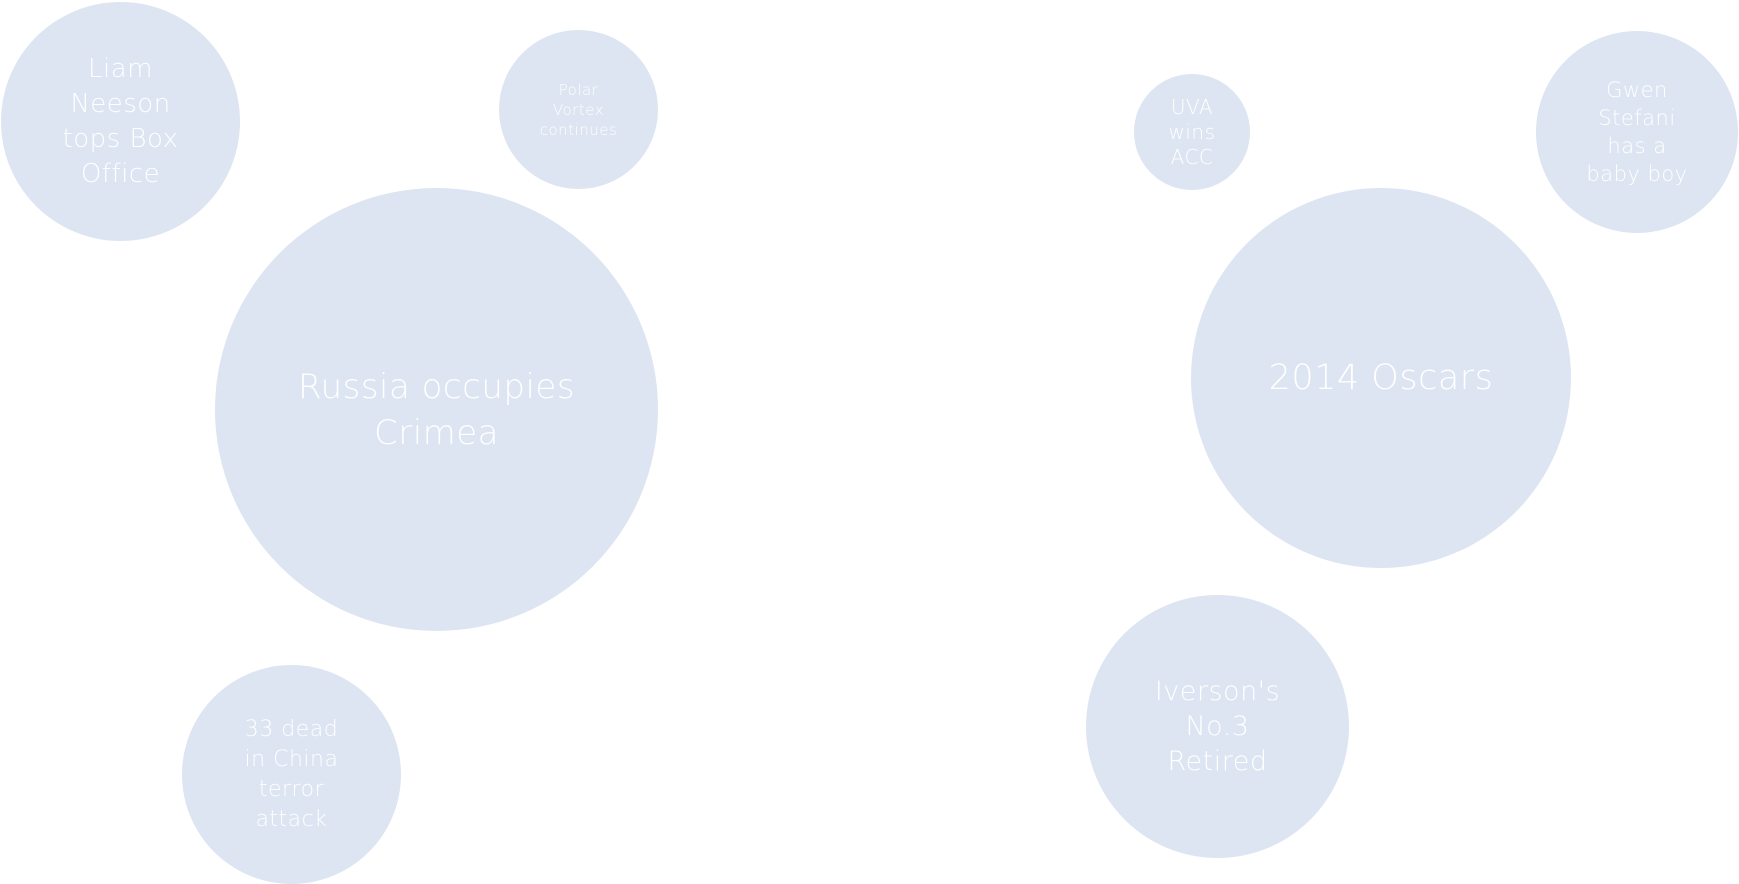  I want to click on bubble-iverson-retired: Iverson's No.3 Retired, so click(1217, 726).